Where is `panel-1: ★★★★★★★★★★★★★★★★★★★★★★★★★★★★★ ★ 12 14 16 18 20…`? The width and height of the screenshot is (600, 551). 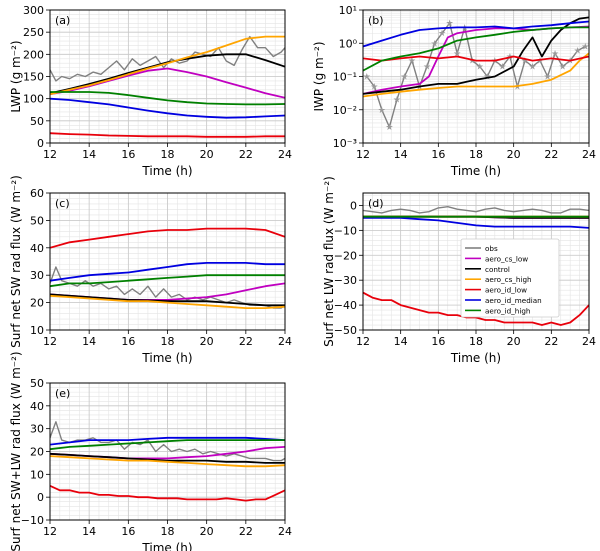 panel-1: ★★★★★★★★★★★★★★★★★★★★★★★★★★★★★ ★ 12 14 16 18 20… is located at coordinates (454, 91).